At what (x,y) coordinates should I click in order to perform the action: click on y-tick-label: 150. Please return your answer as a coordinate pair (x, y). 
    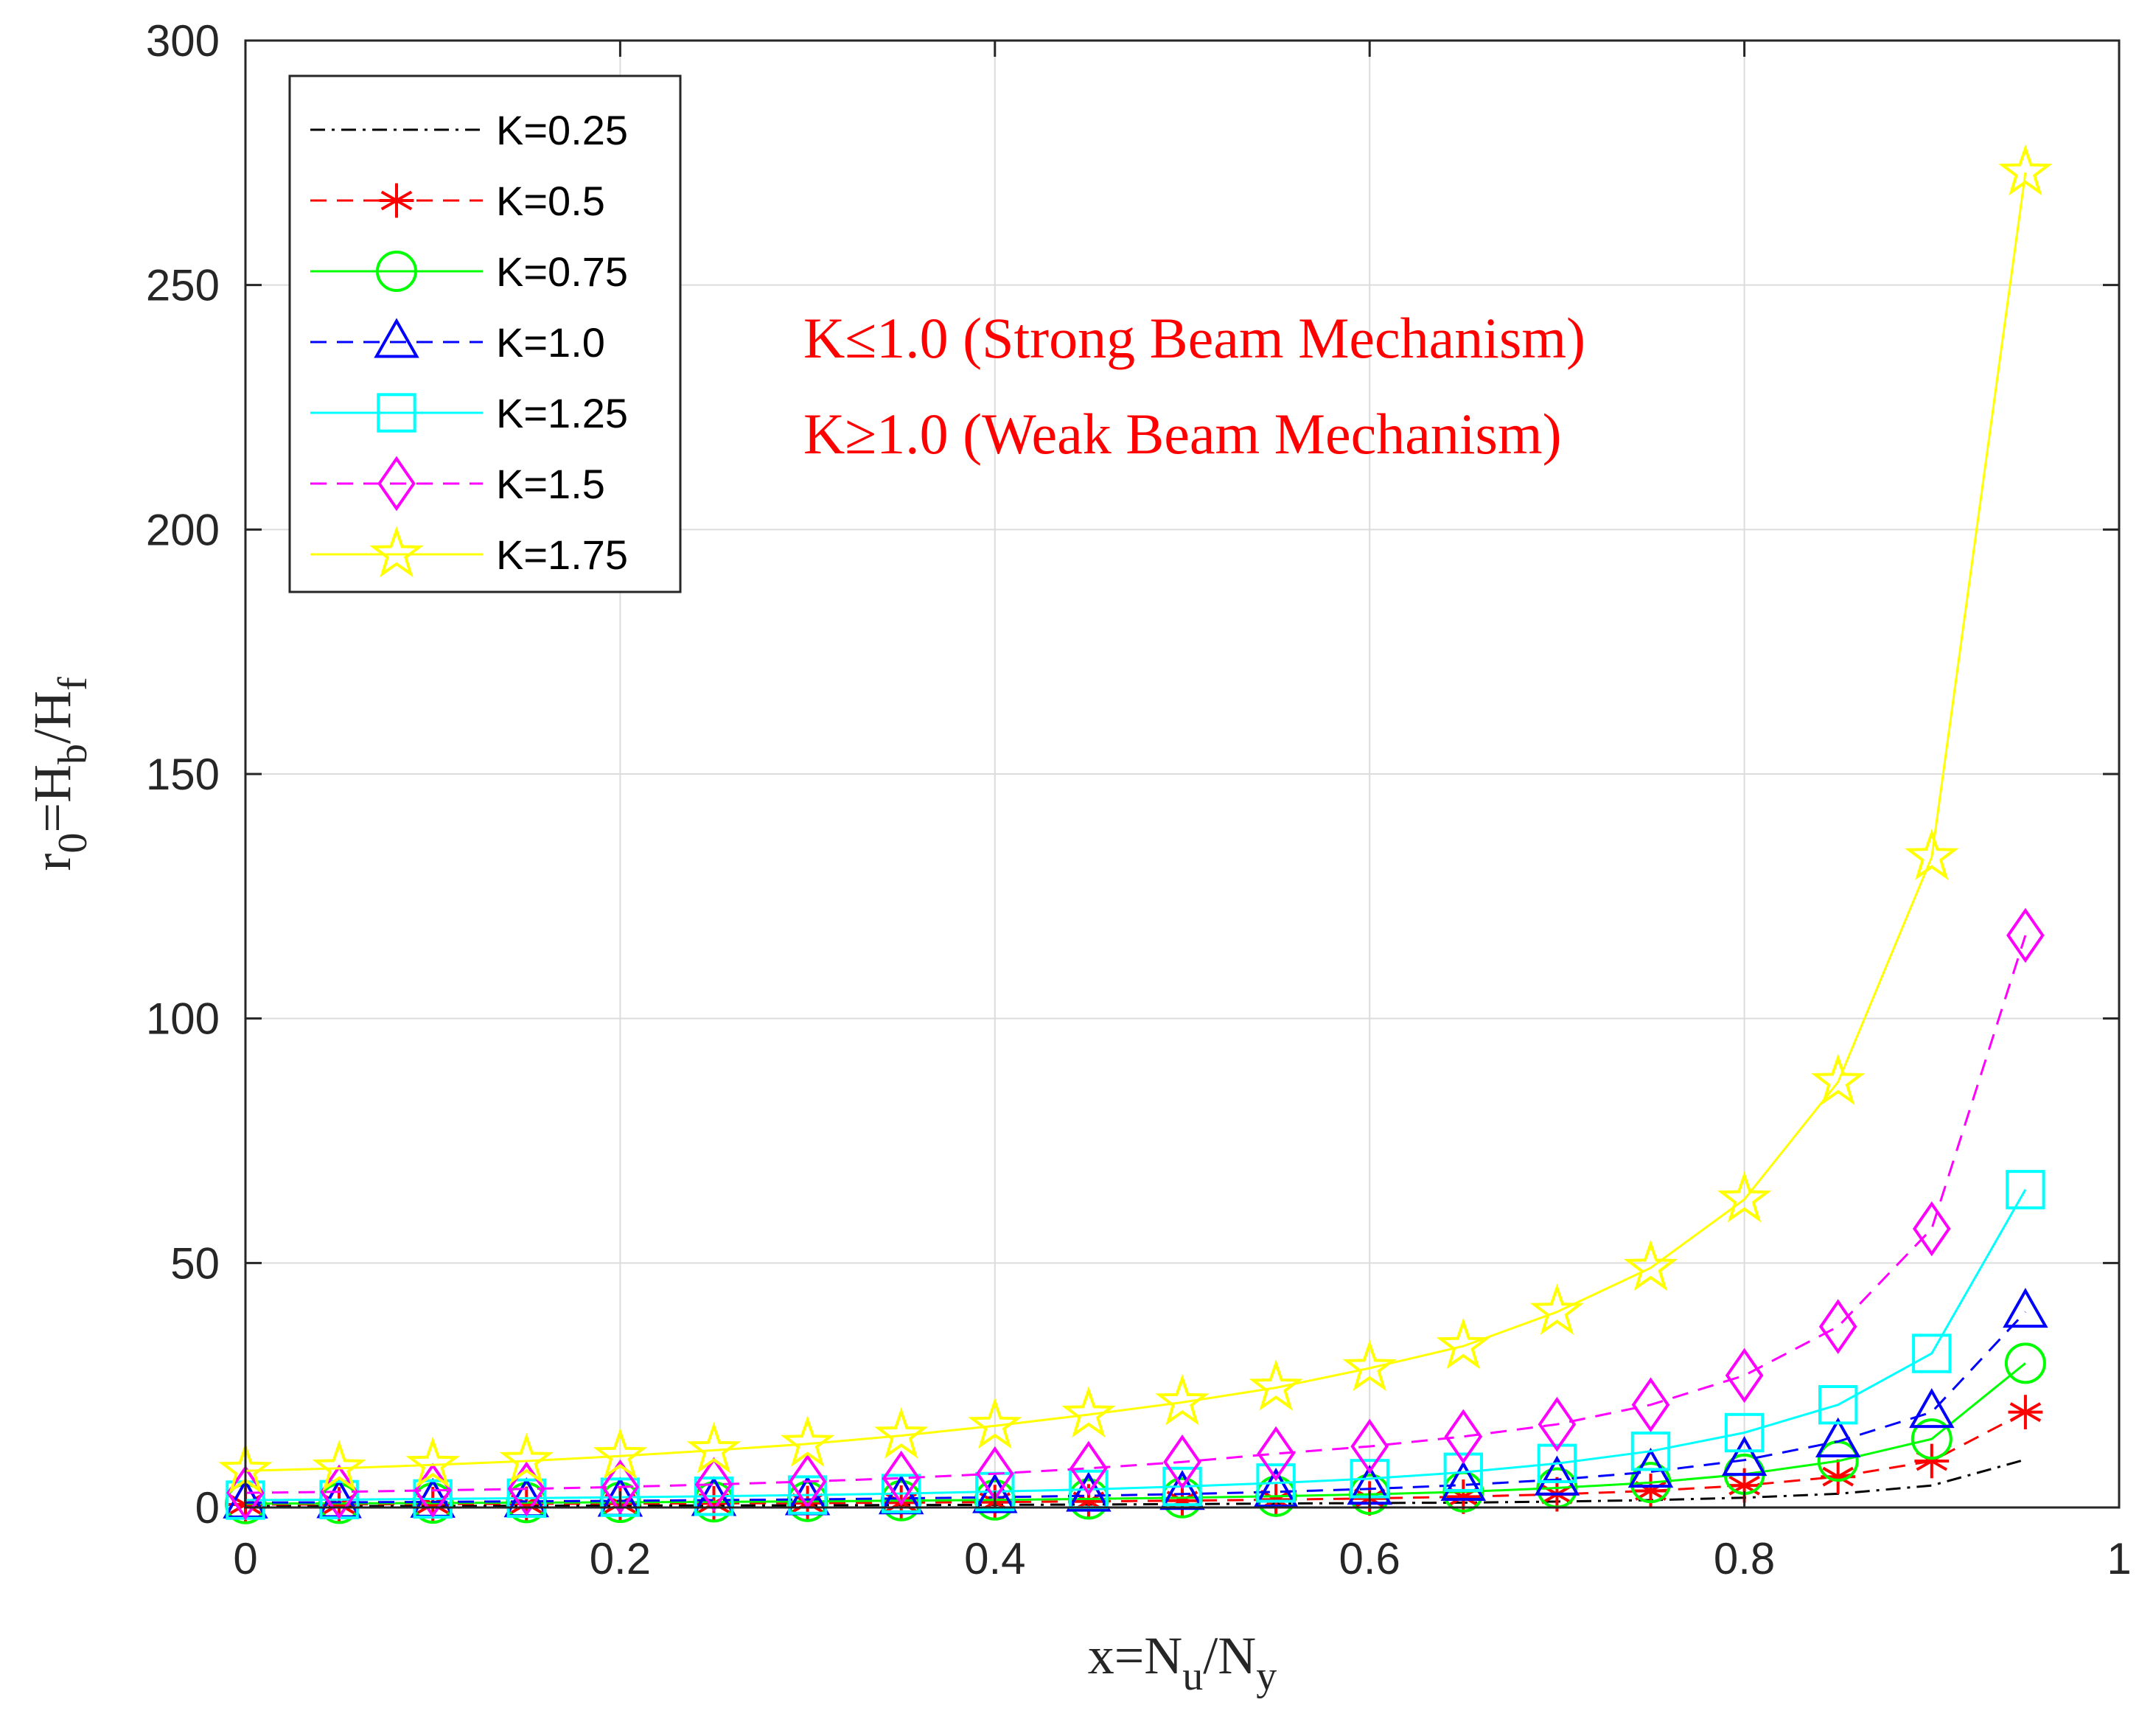
    Looking at the image, I should click on (183, 774).